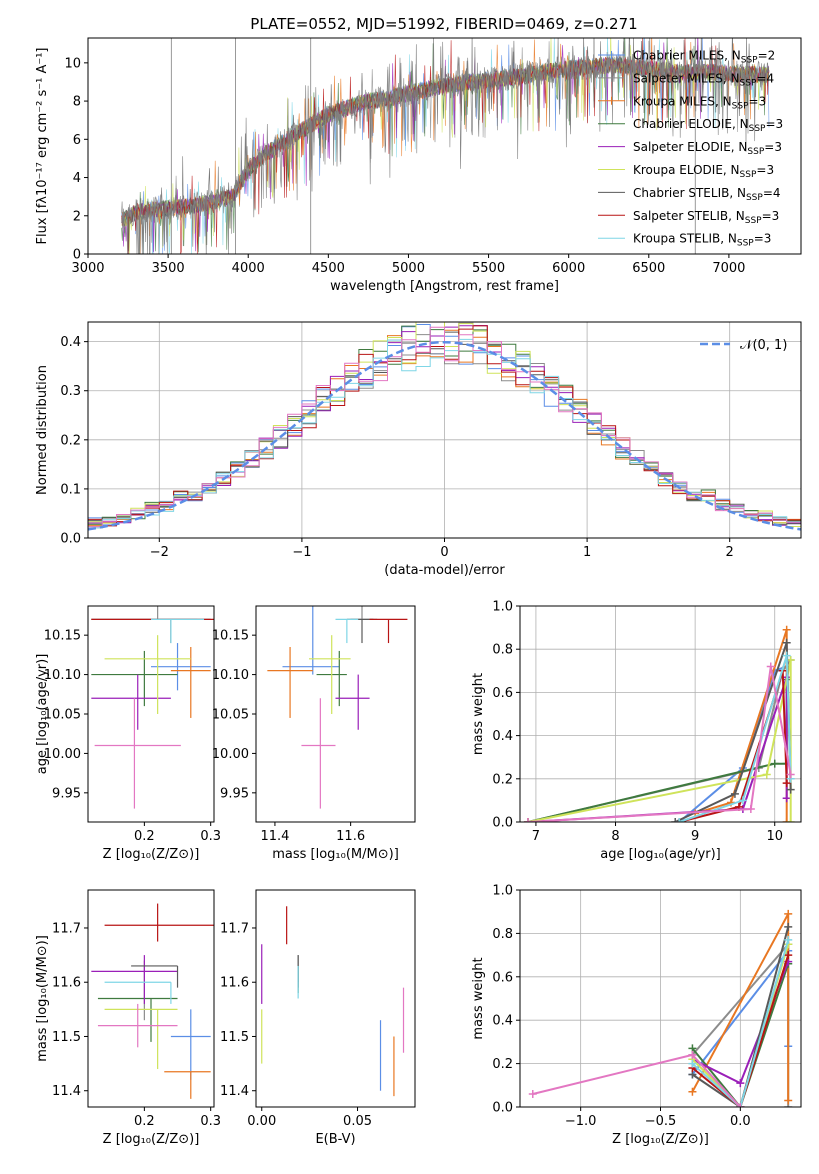 The width and height of the screenshot is (819, 1174). I want to click on y-axis-label: Flux [fλ10⁻¹⁷ erg cm⁻² s⁻¹ A⁻¹], so click(42, 146).